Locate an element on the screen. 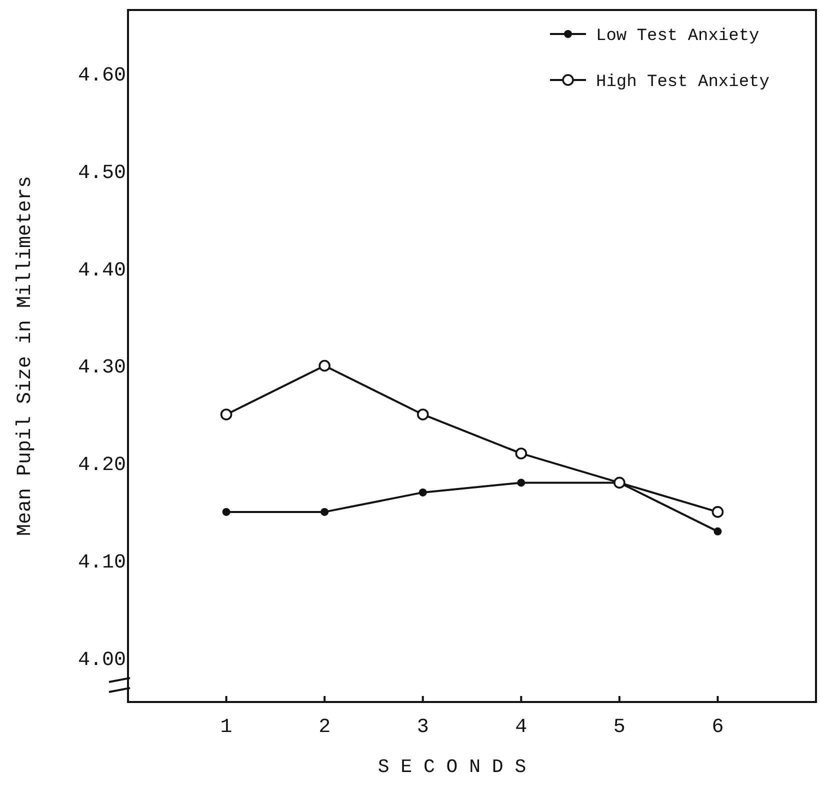  x-axis-title: S E C O N D S is located at coordinates (452, 767).